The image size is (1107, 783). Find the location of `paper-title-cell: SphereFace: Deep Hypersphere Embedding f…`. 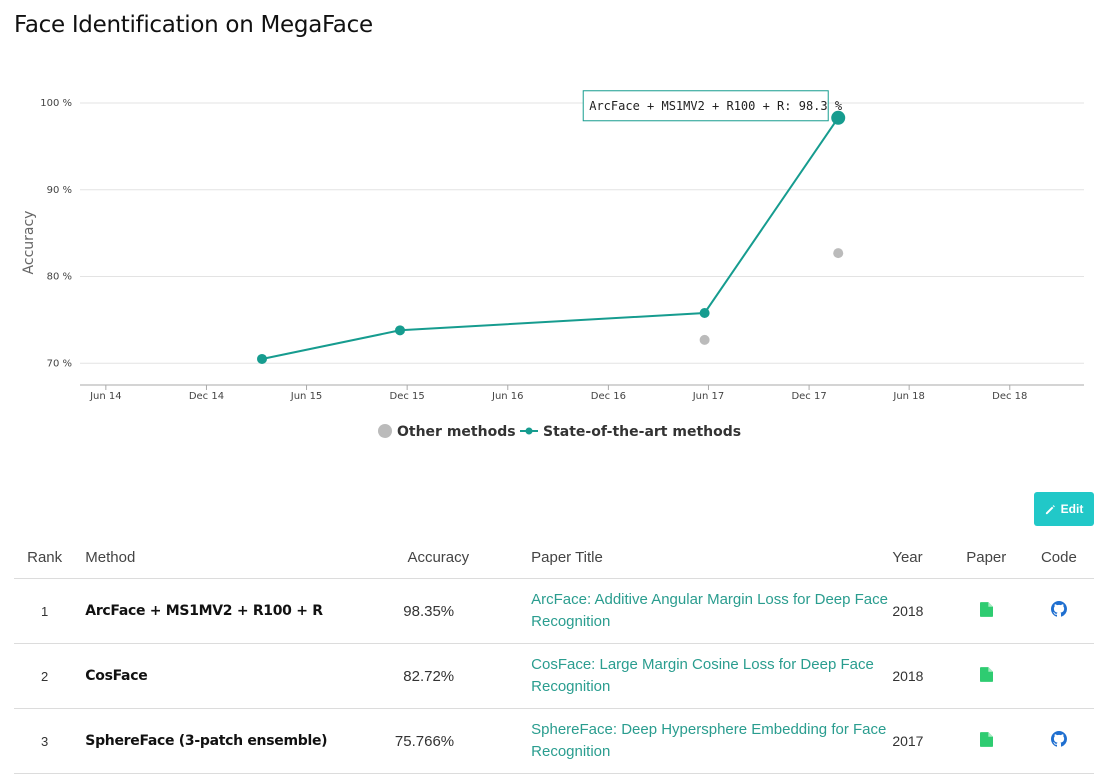

paper-title-cell: SphereFace: Deep Hypersphere Embedding f… is located at coordinates (698, 741).